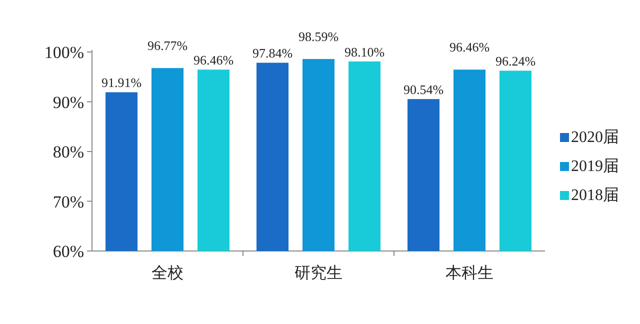  I want to click on text: 91.91%, so click(121, 82).